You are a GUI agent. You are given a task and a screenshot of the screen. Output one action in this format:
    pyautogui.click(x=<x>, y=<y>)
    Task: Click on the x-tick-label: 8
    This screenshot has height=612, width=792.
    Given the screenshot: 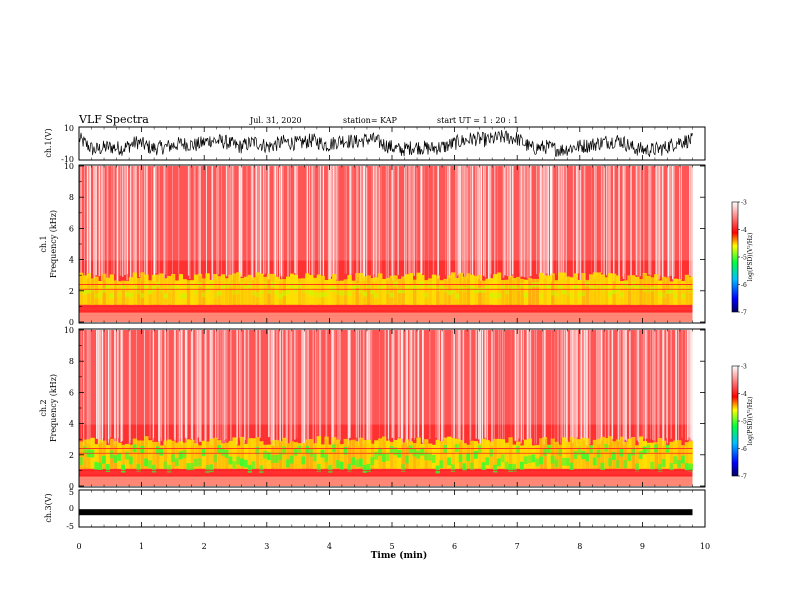 What is the action you would take?
    pyautogui.click(x=579, y=546)
    